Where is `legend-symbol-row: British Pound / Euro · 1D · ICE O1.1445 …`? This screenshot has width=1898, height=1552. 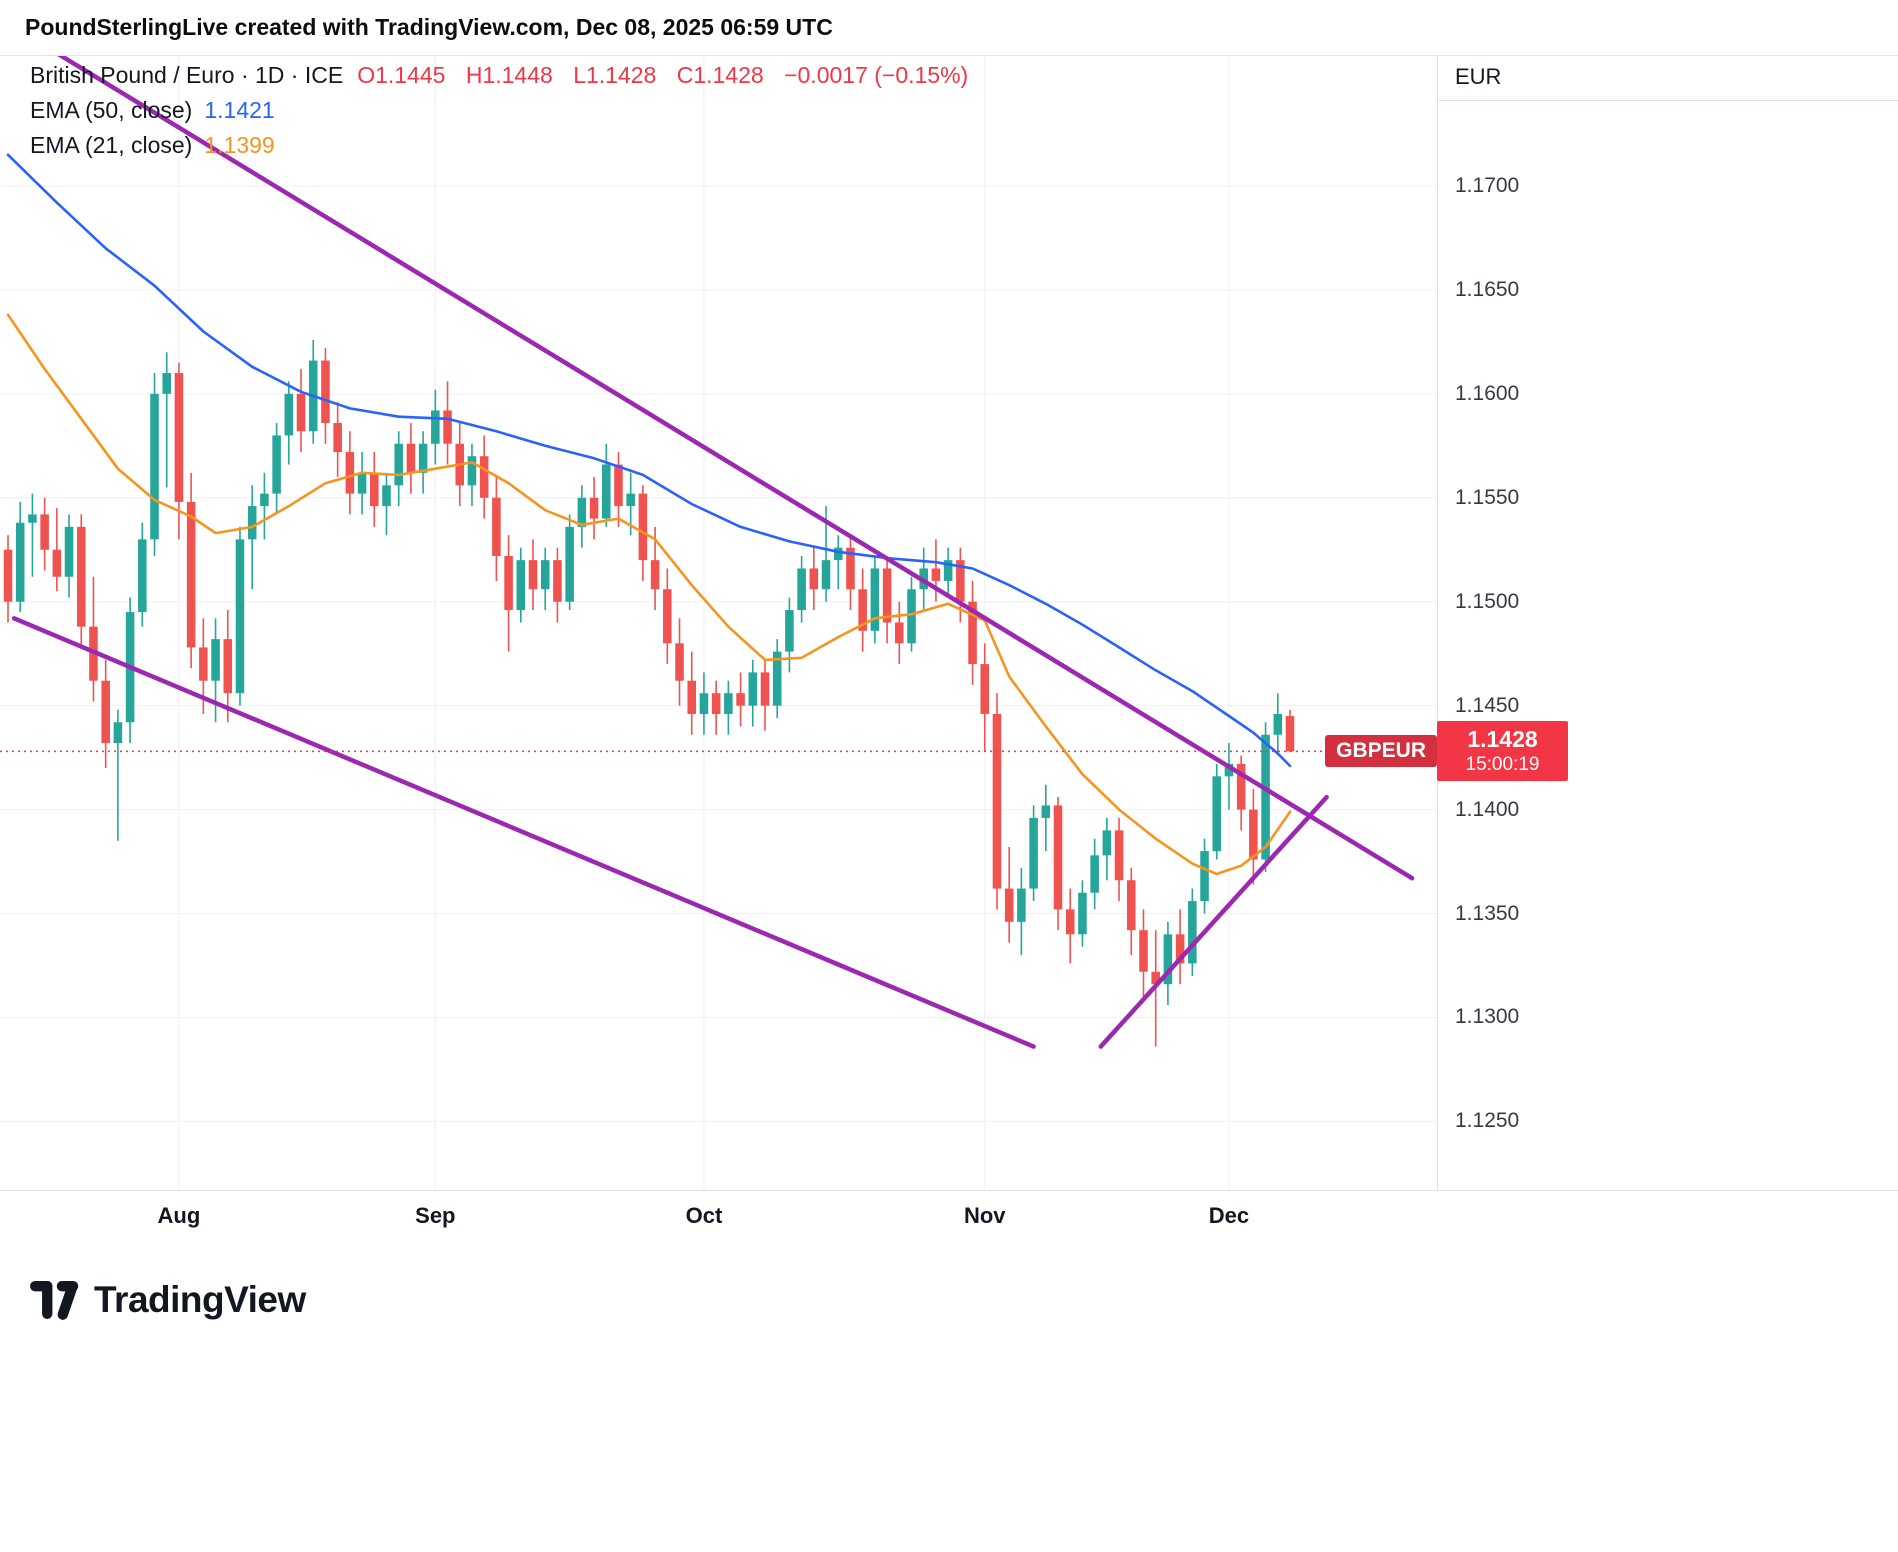 legend-symbol-row: British Pound / Euro · 1D · ICE O1.1445 … is located at coordinates (499, 75).